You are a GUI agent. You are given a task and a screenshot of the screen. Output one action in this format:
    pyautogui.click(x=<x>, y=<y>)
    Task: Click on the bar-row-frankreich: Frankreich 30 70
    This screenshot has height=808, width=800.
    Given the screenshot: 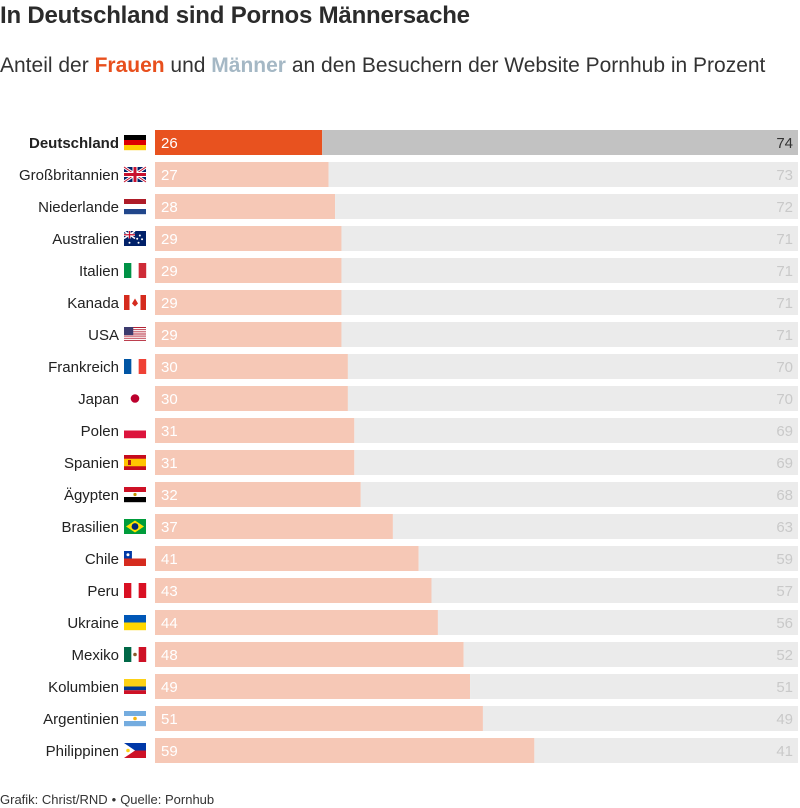 What is the action you would take?
    pyautogui.click(x=423, y=366)
    